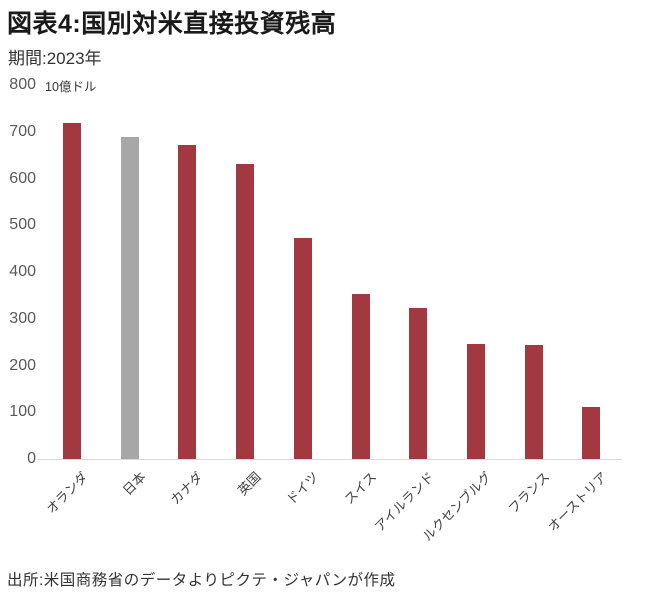 This screenshot has height=612, width=655. I want to click on chart-title: 図表4:国別対米直接投資残高, so click(172, 24).